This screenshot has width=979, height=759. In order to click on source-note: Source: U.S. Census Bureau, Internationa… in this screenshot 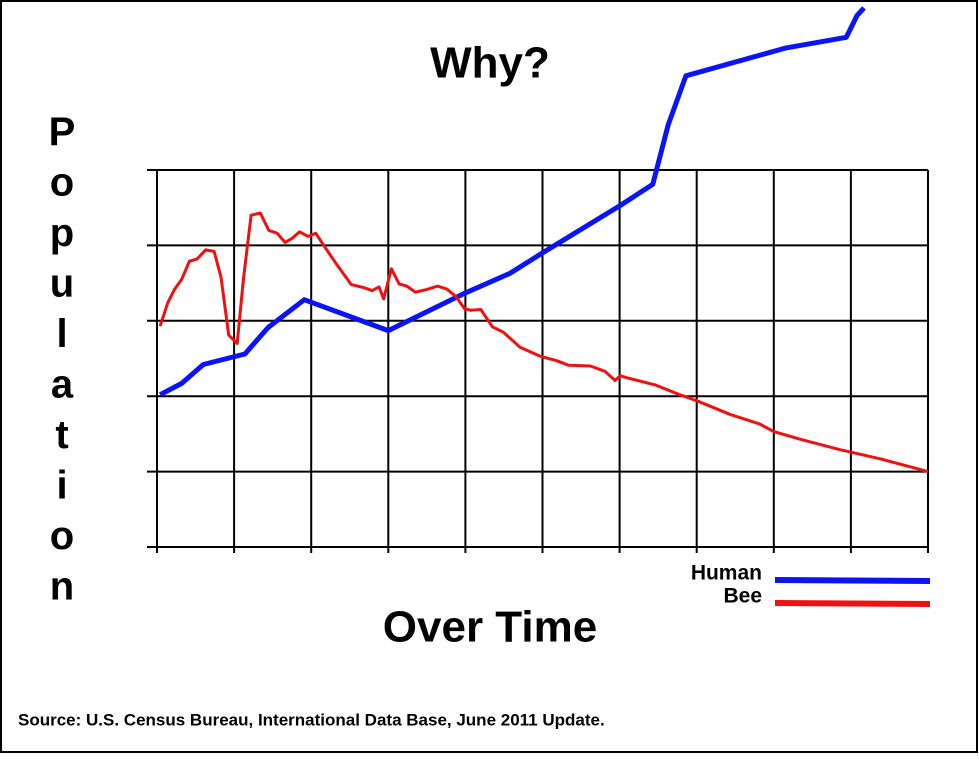, I will do `click(311, 719)`.